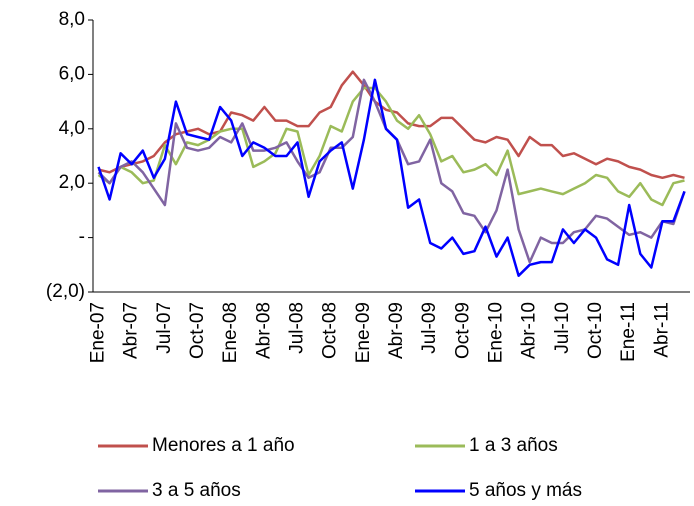  I want to click on y-tick-label: 8,0, so click(72, 19).